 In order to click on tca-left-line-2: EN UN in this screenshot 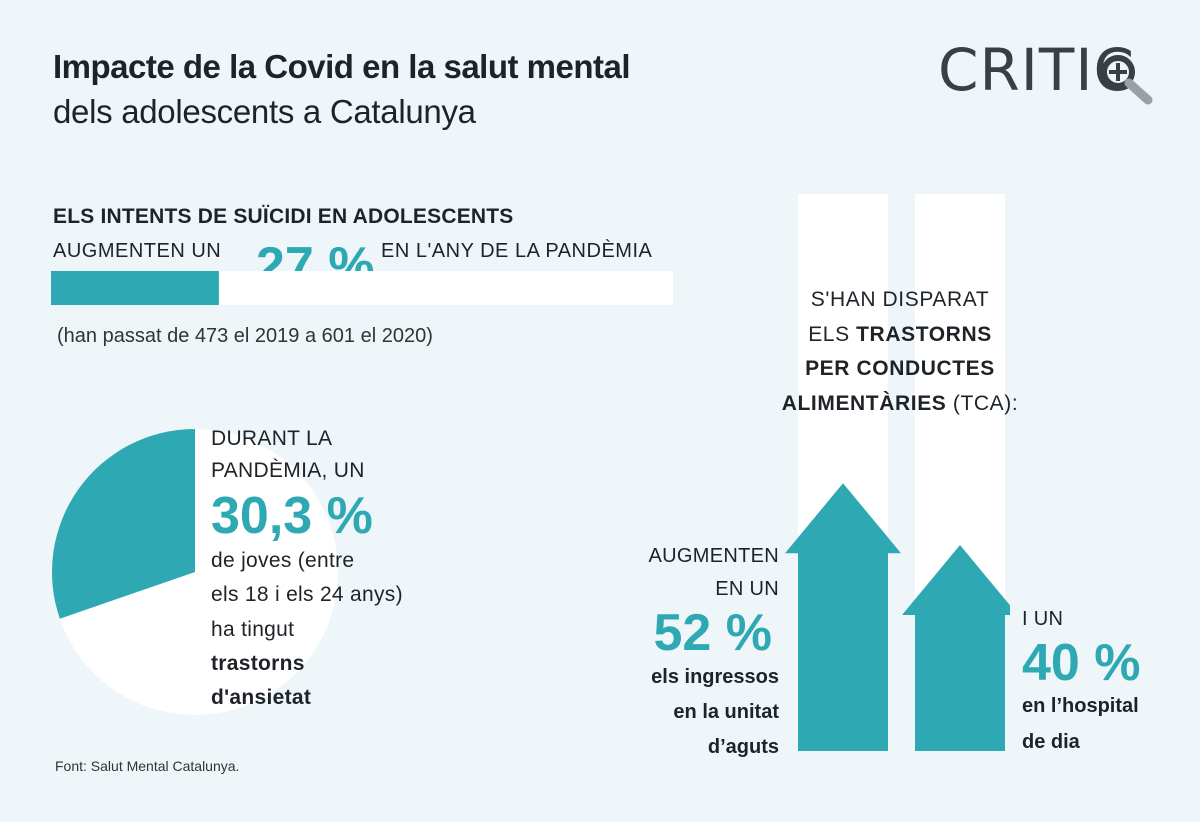, I will do `click(747, 589)`.